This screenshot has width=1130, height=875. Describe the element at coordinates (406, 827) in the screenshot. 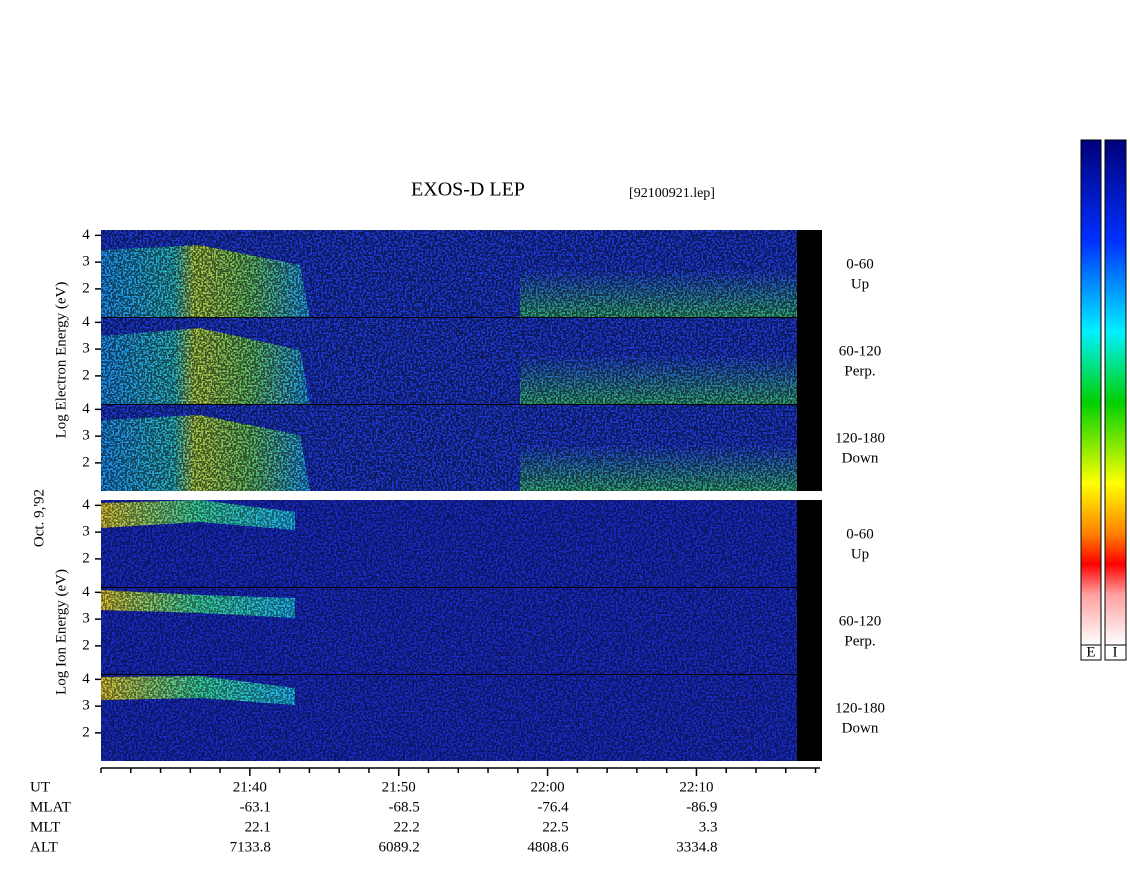

I see `ephemeris-value: 22.2` at that location.